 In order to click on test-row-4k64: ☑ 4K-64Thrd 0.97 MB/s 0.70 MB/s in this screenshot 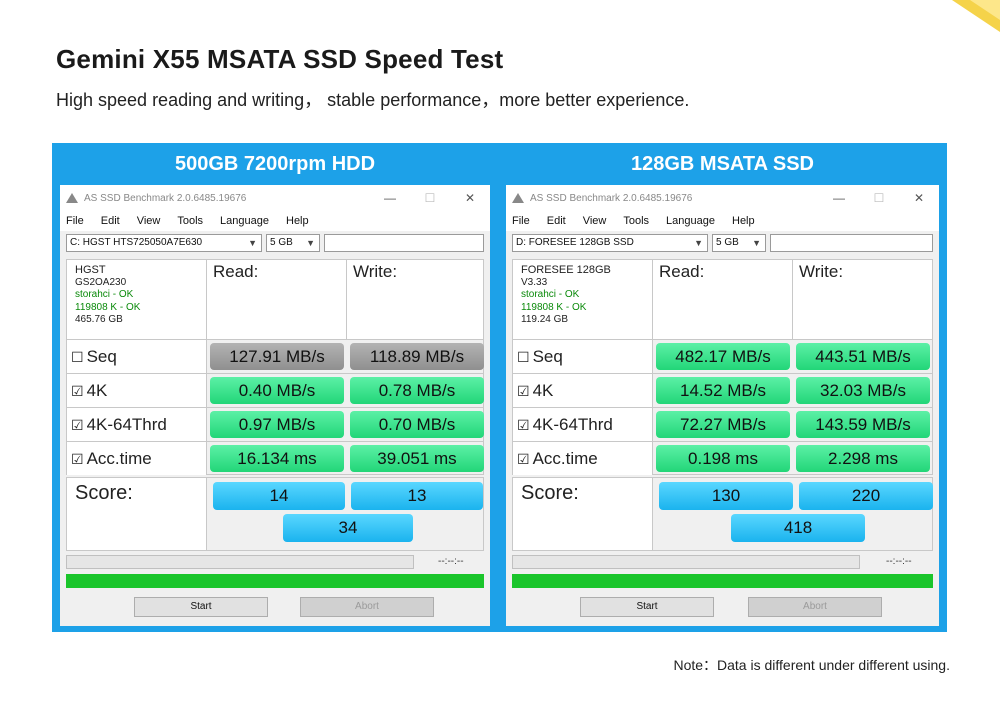, I will do `click(275, 425)`.